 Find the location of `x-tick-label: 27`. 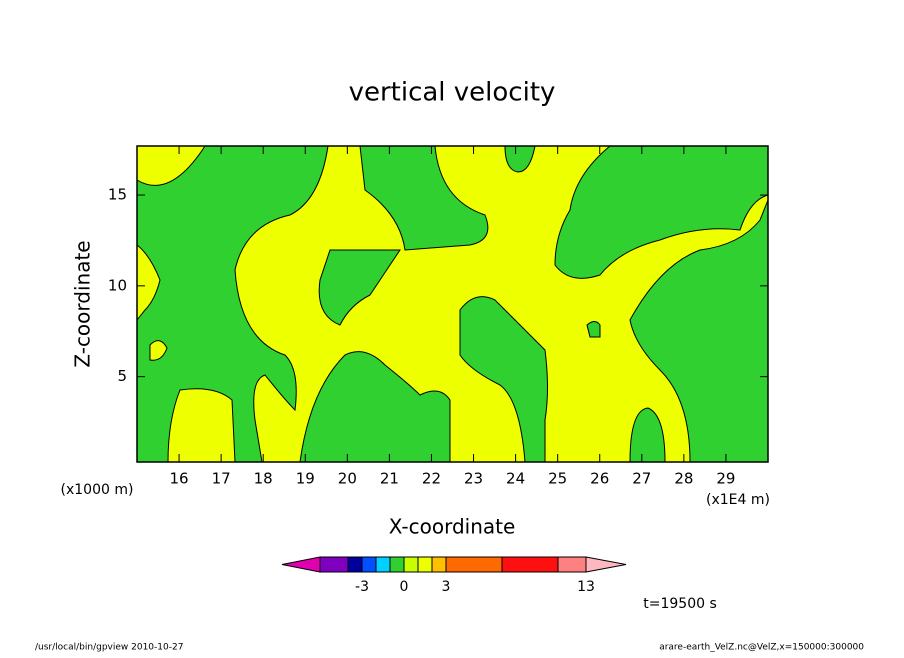

x-tick-label: 27 is located at coordinates (641, 479).